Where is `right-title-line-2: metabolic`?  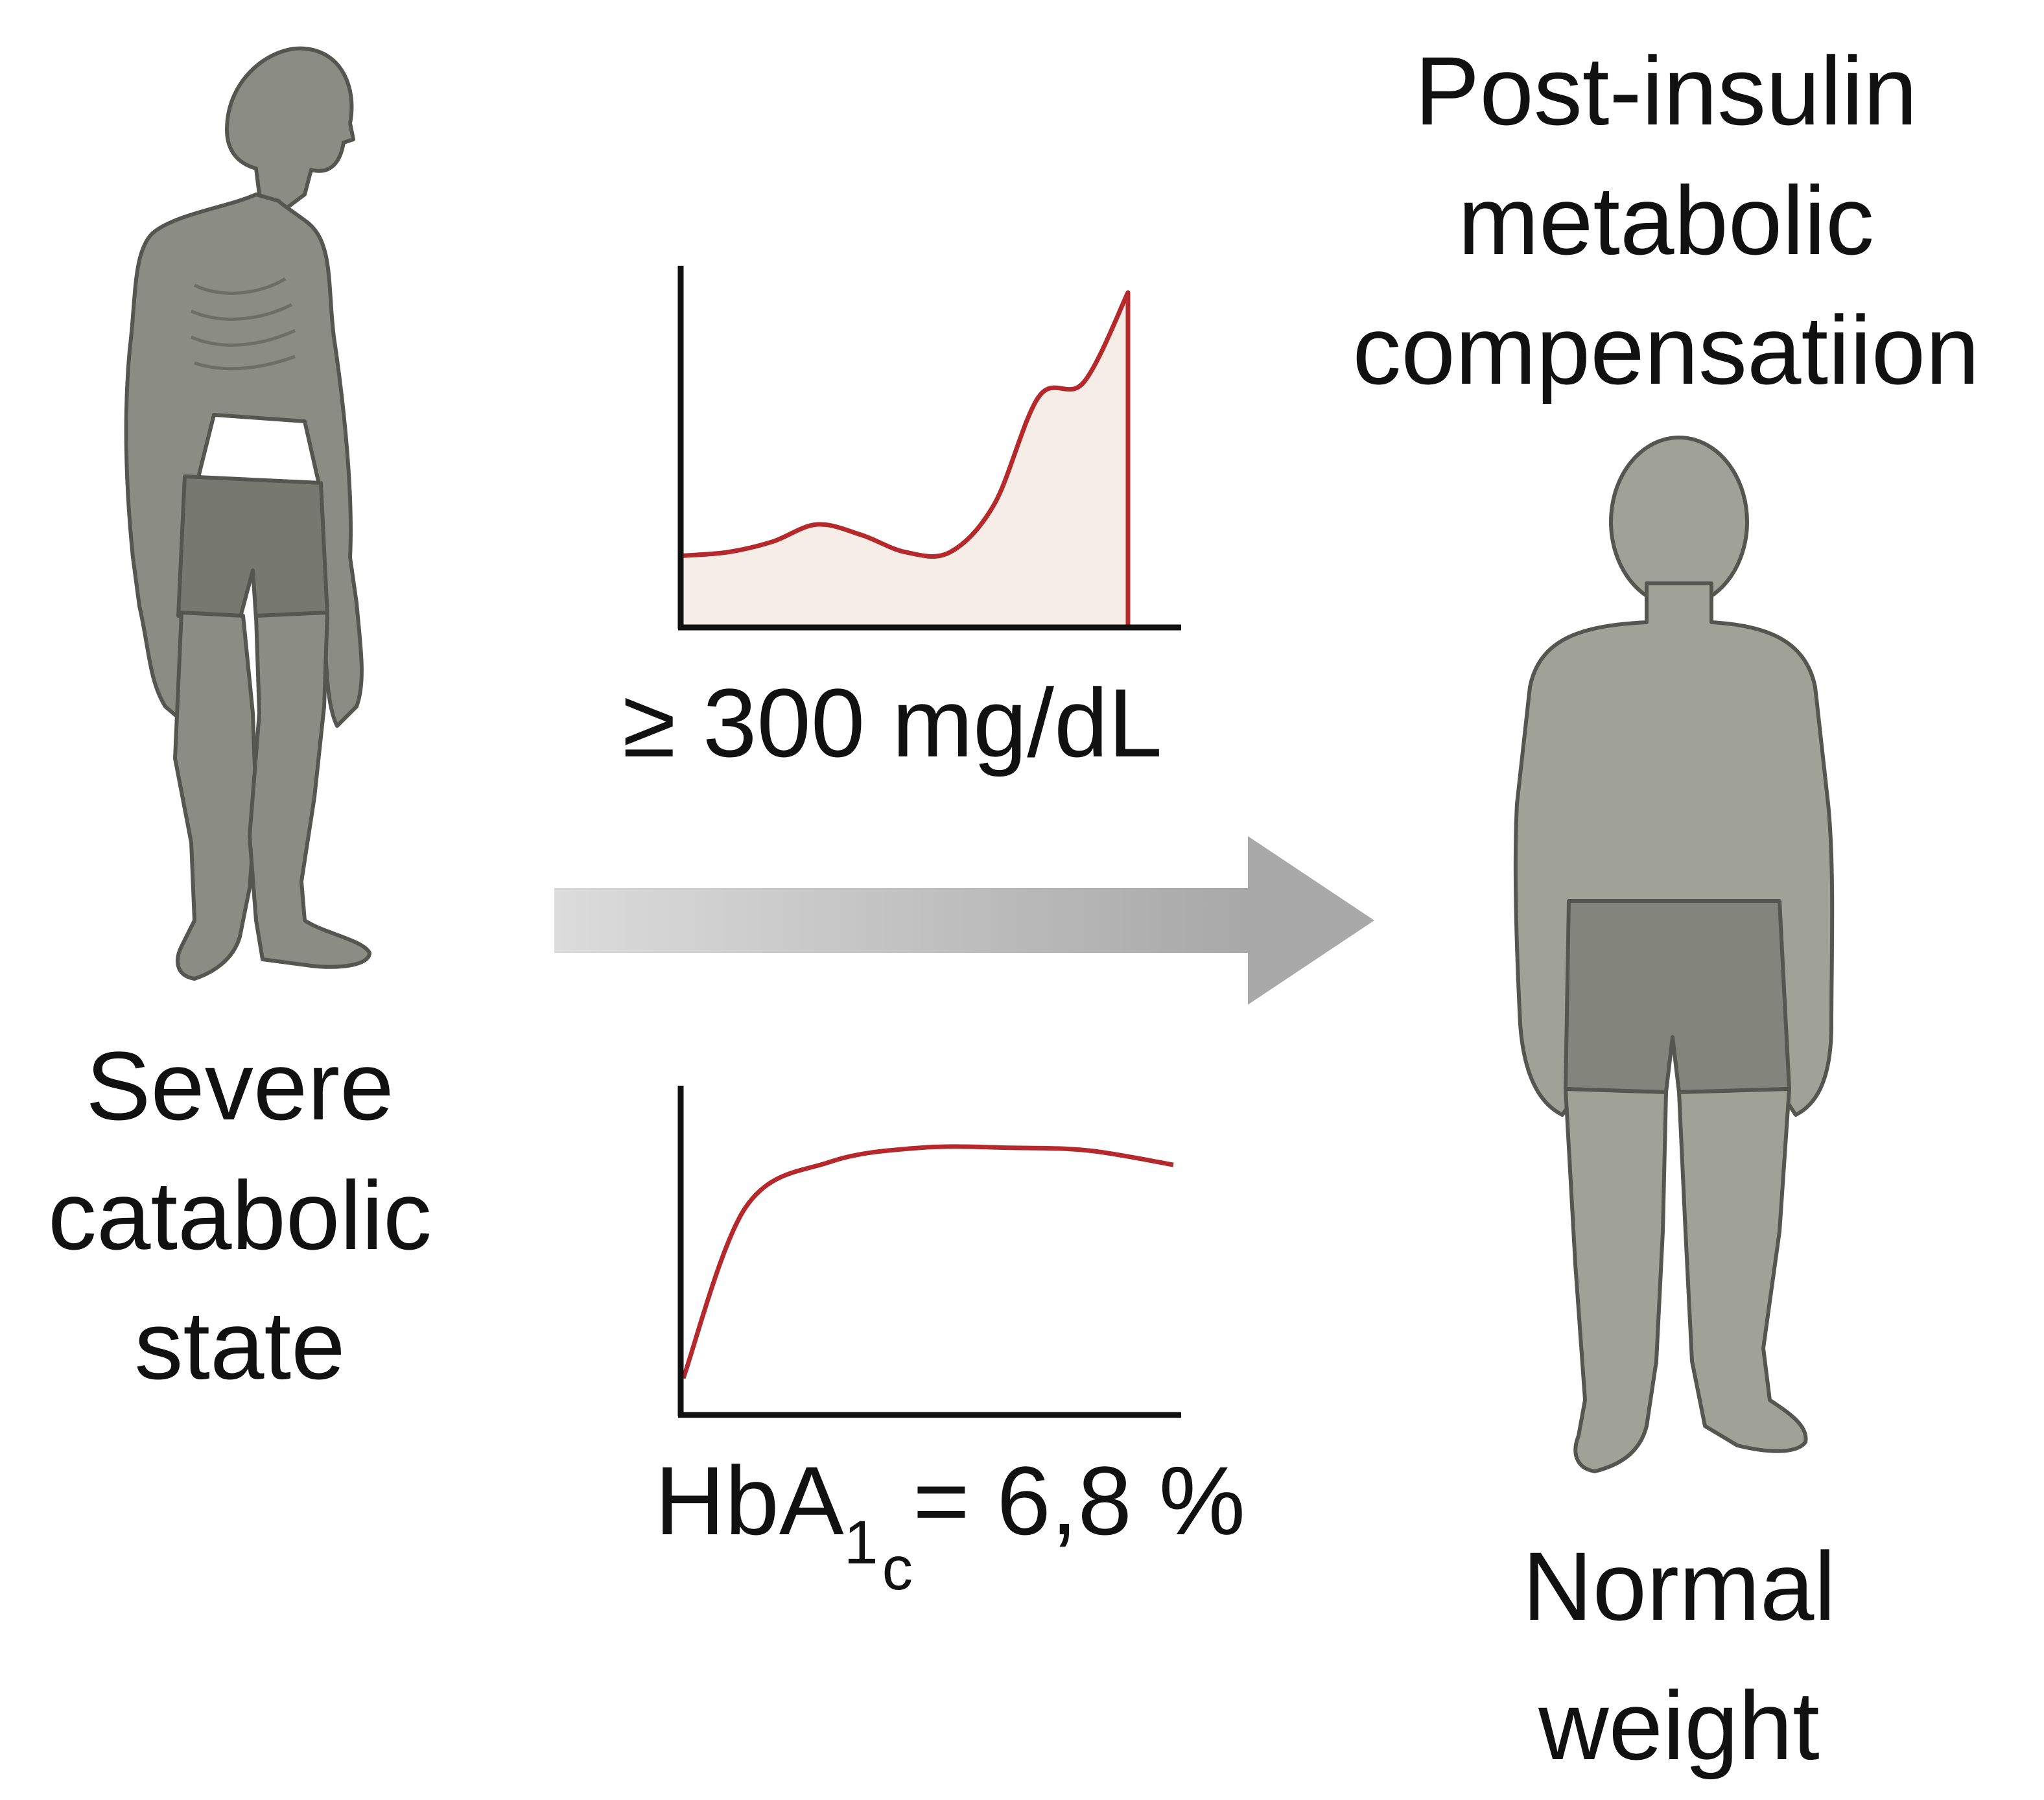
right-title-line-2: metabolic is located at coordinates (1666, 221).